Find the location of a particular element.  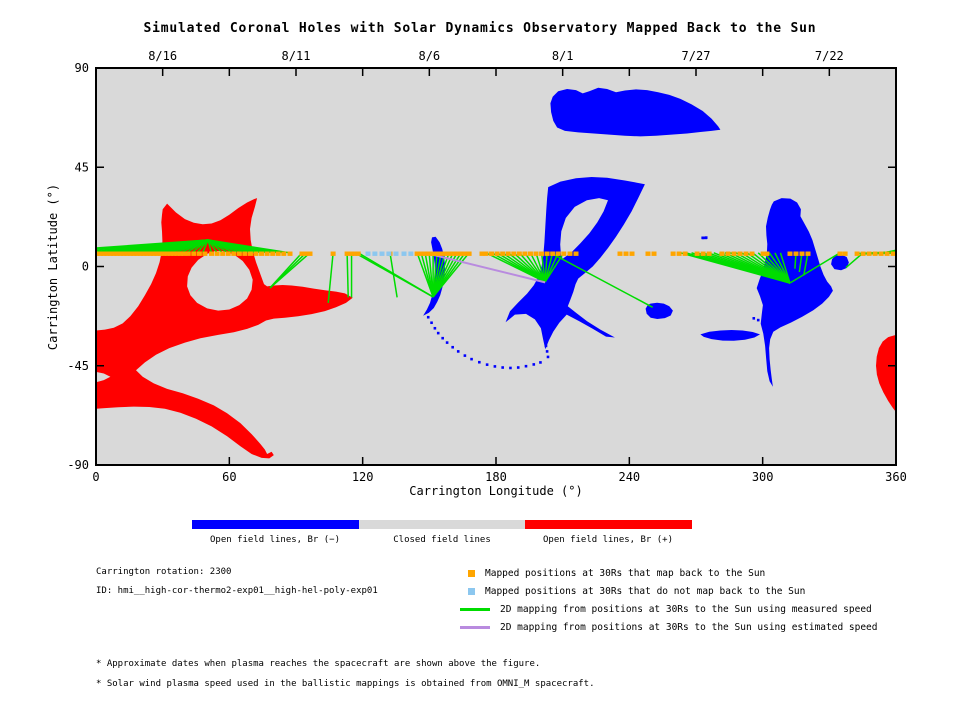

x-axis-label: Carrington Longitude (°) is located at coordinates (496, 491).